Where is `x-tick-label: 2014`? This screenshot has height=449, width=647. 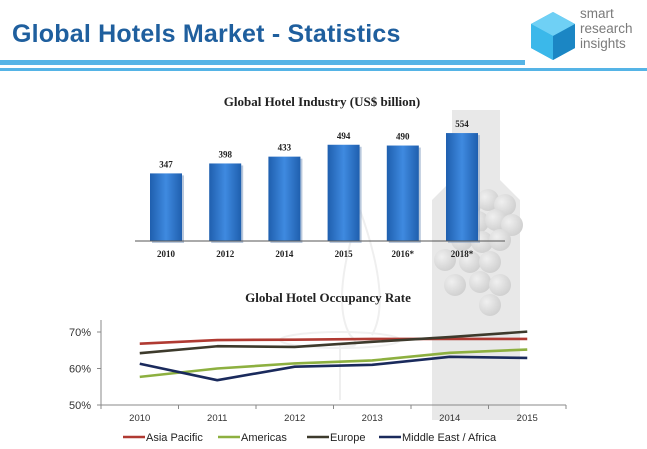 x-tick-label: 2014 is located at coordinates (449, 418).